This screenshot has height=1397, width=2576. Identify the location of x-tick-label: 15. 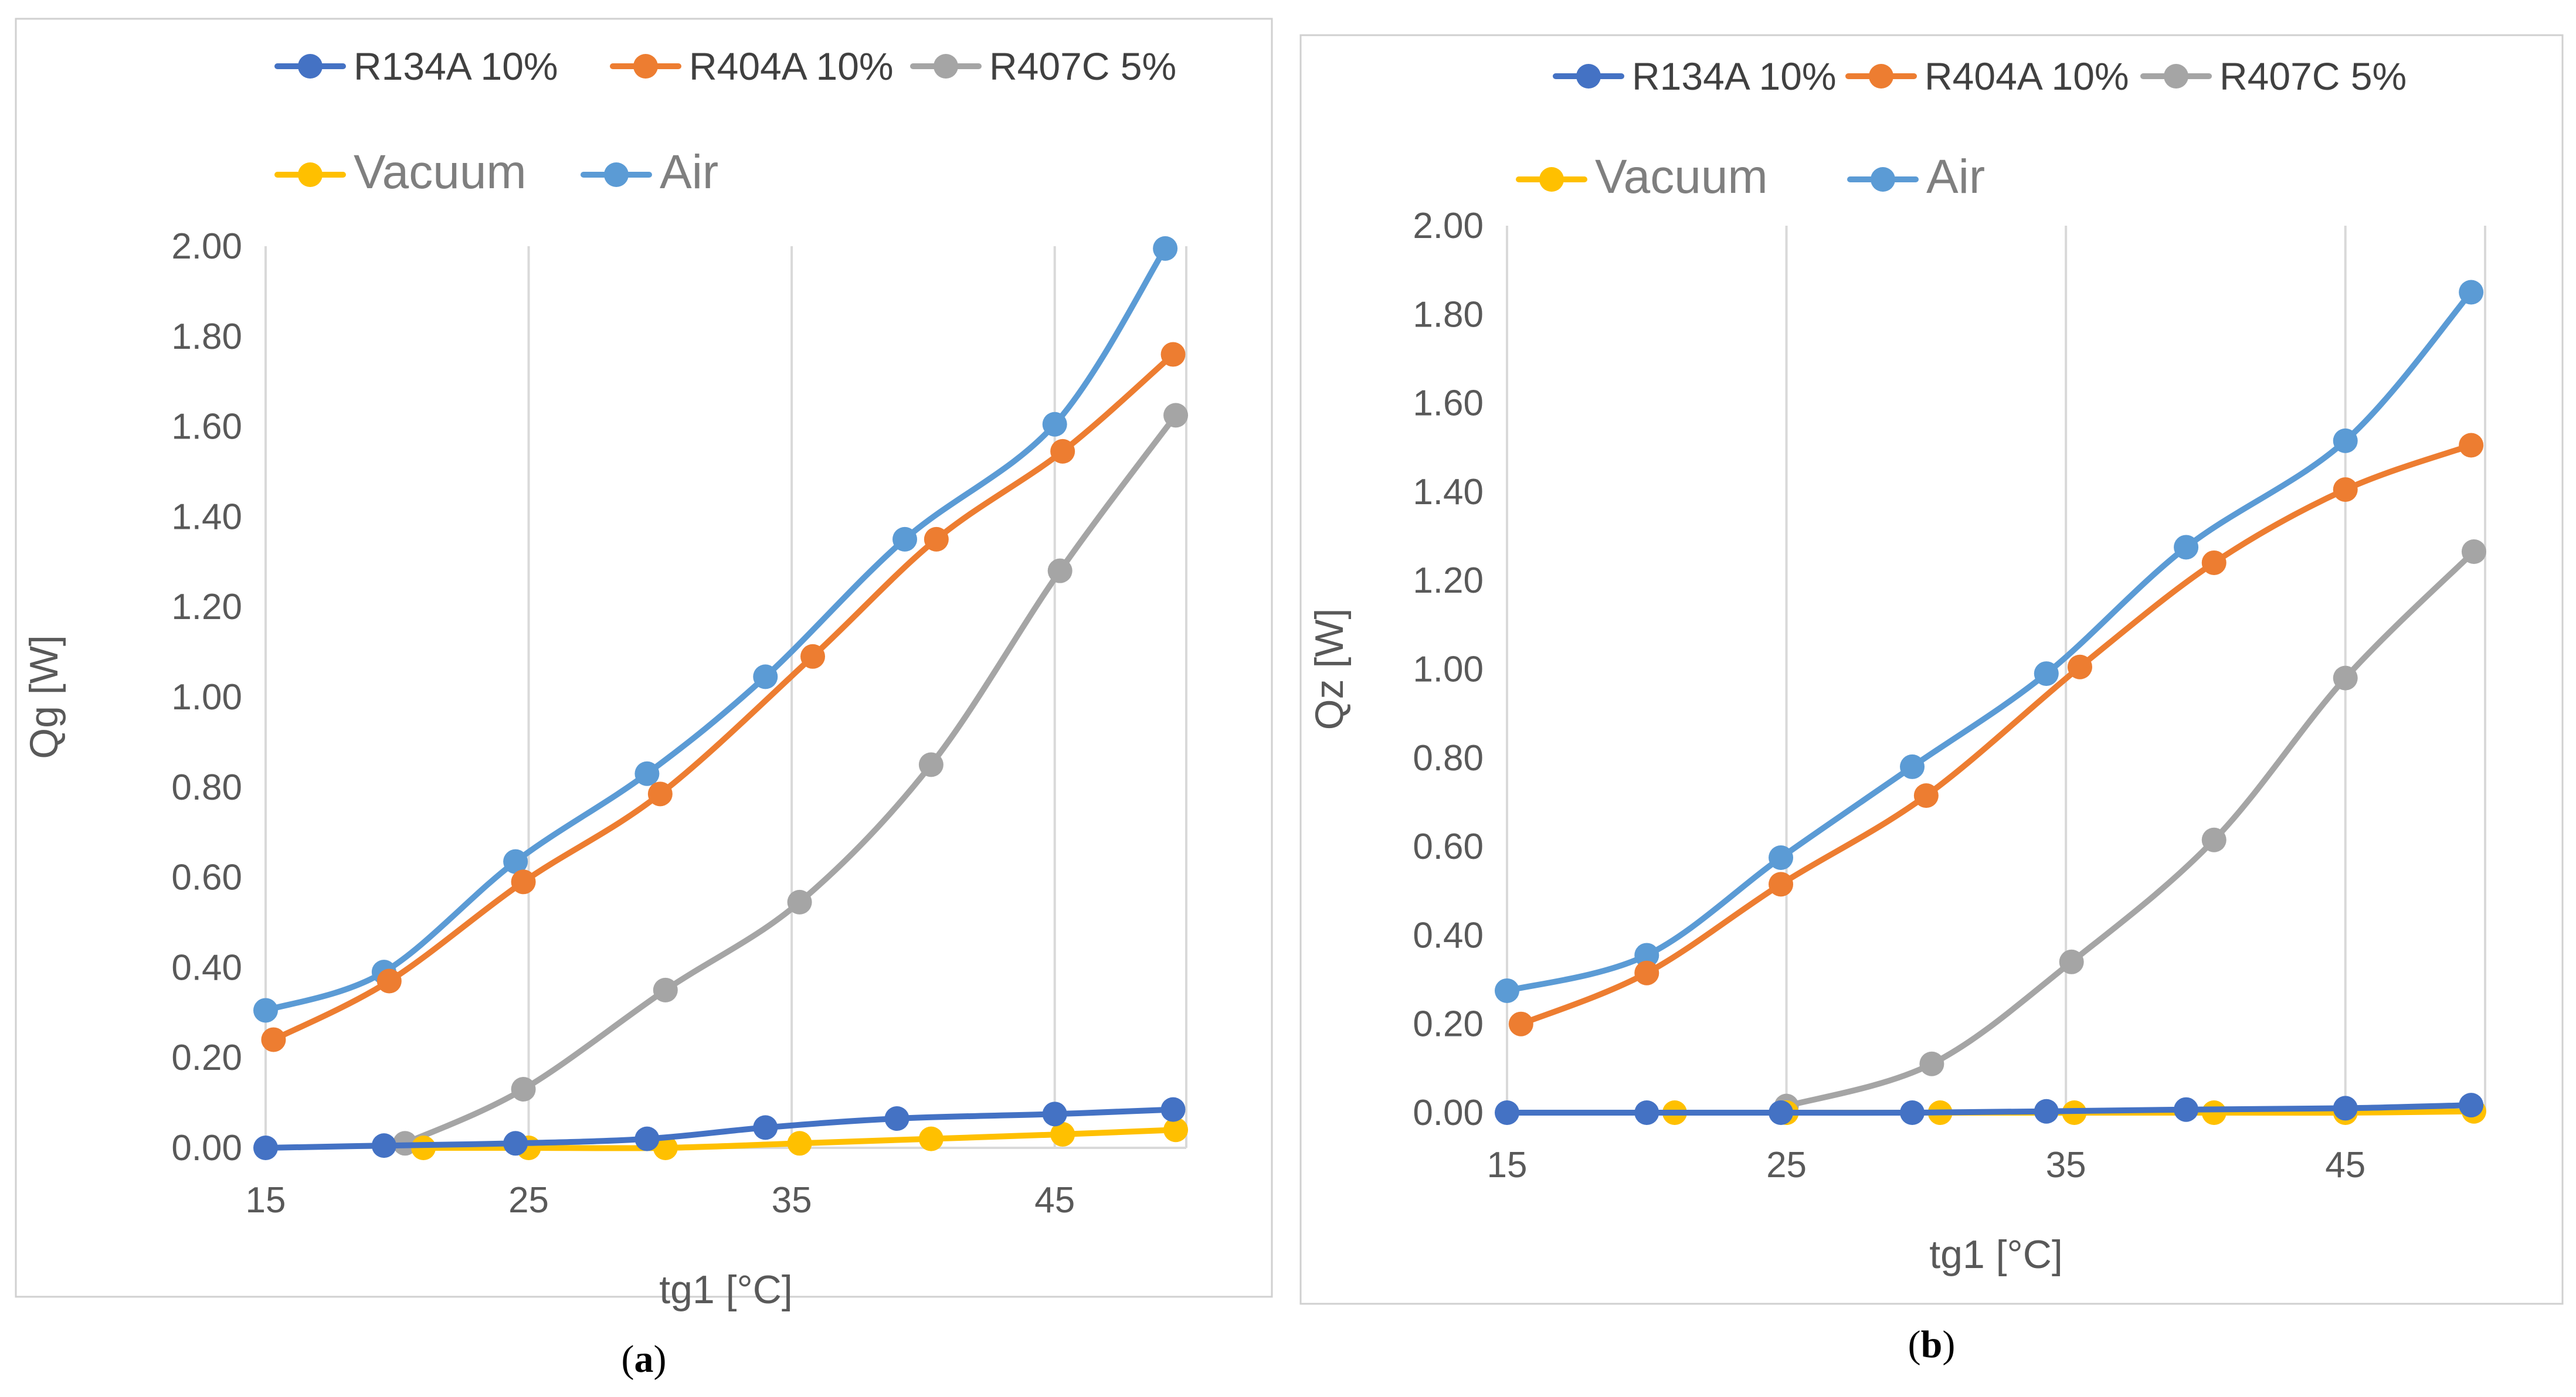
(266, 1200).